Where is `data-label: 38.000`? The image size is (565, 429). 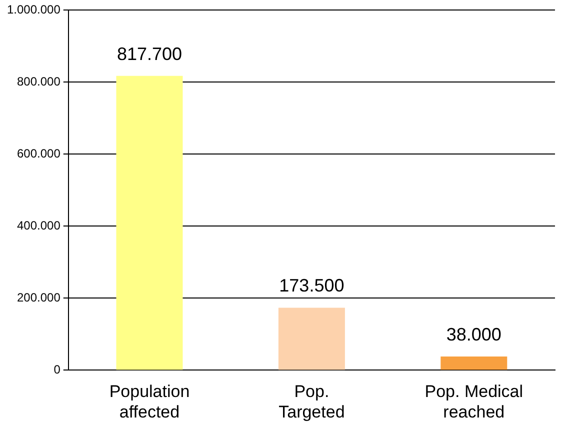
data-label: 38.000 is located at coordinates (474, 334).